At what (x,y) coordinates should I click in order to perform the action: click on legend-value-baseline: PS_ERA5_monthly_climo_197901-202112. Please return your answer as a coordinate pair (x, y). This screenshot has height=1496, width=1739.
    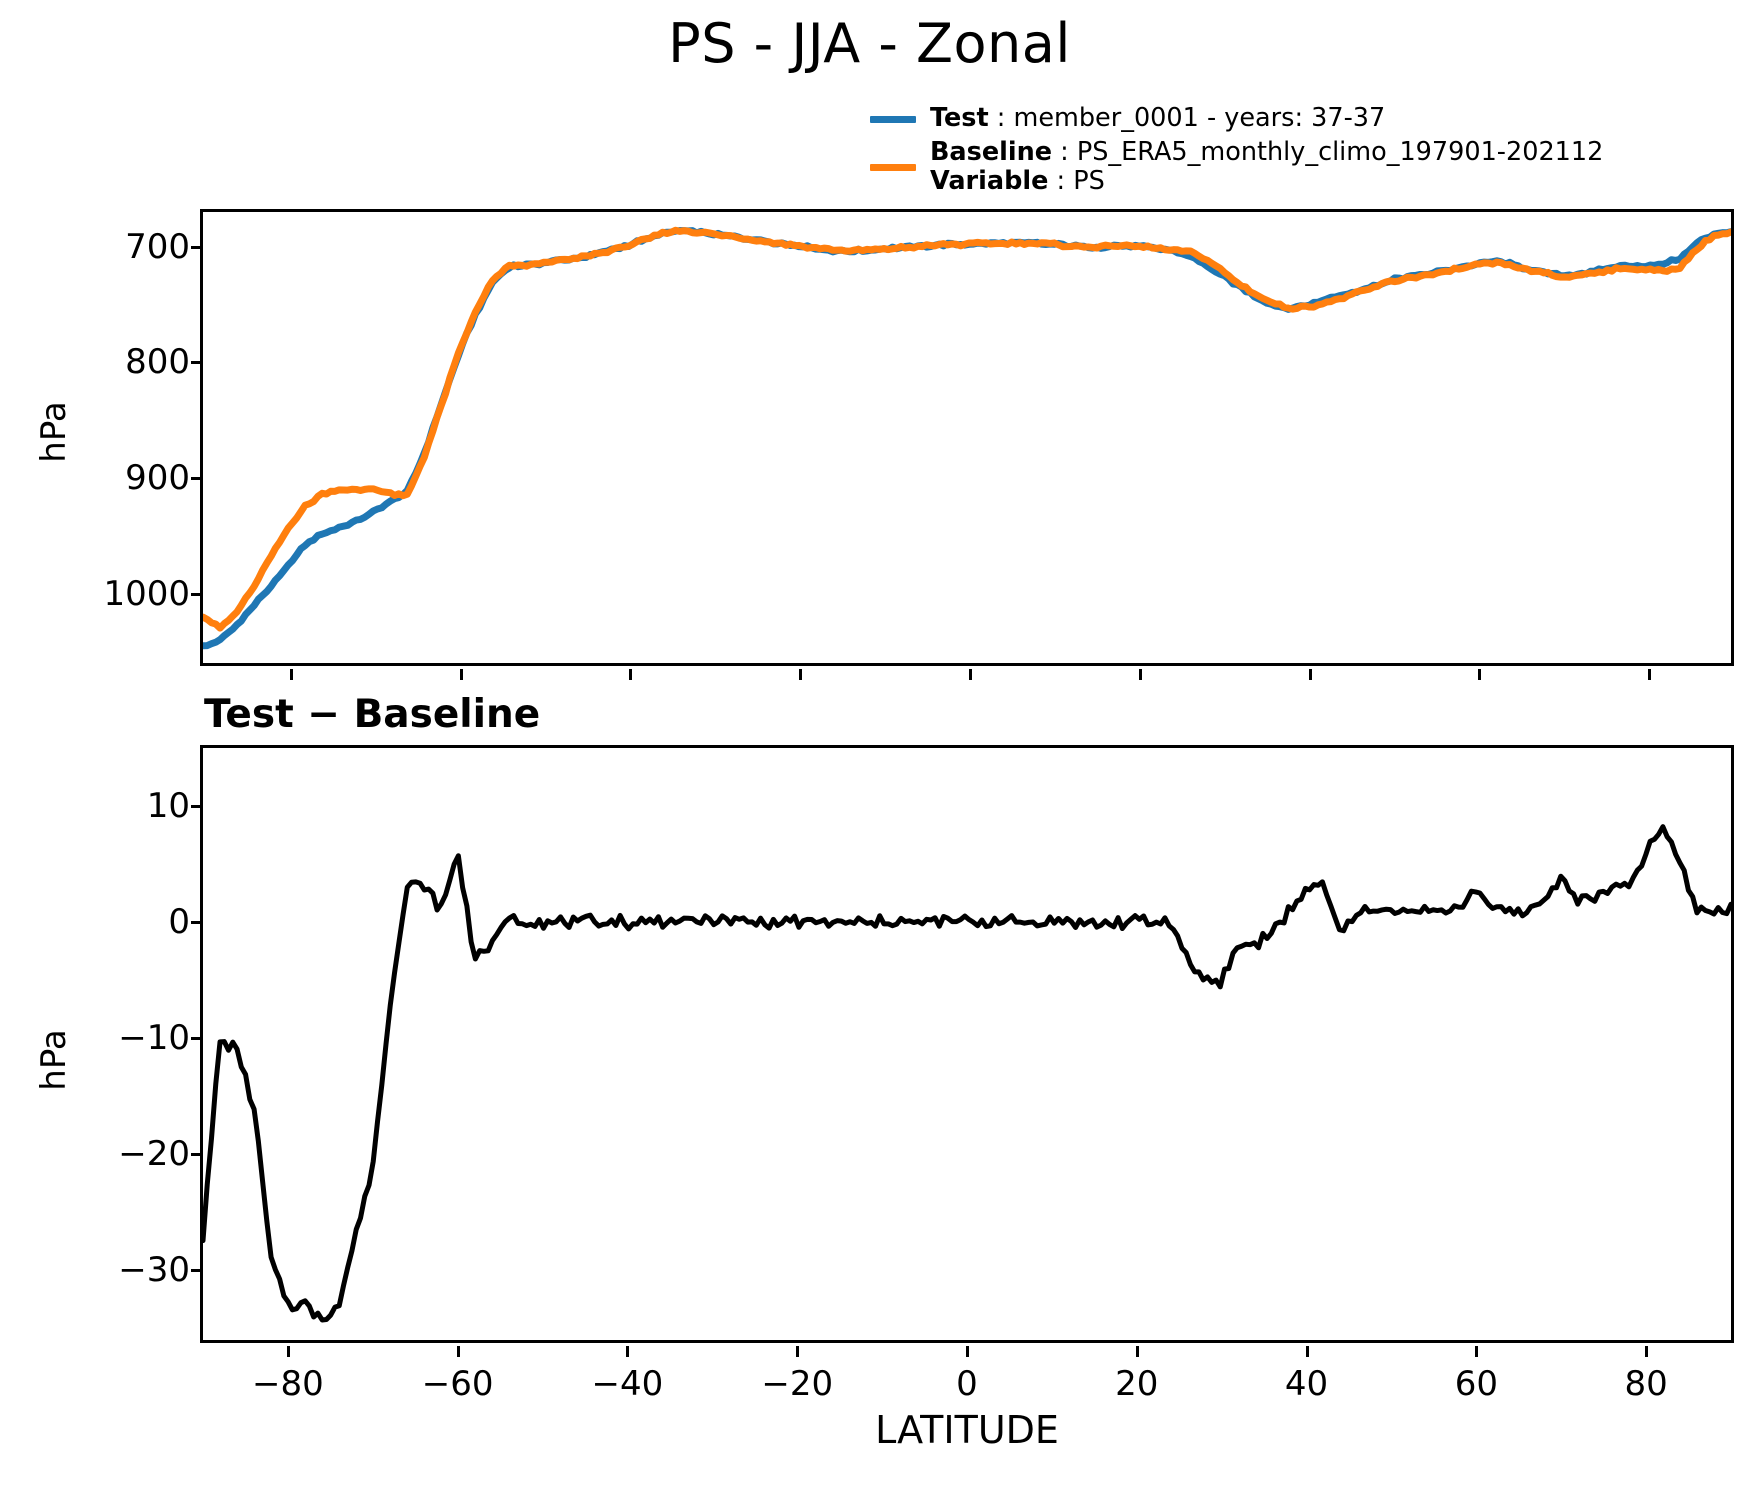
    Looking at the image, I should click on (1340, 152).